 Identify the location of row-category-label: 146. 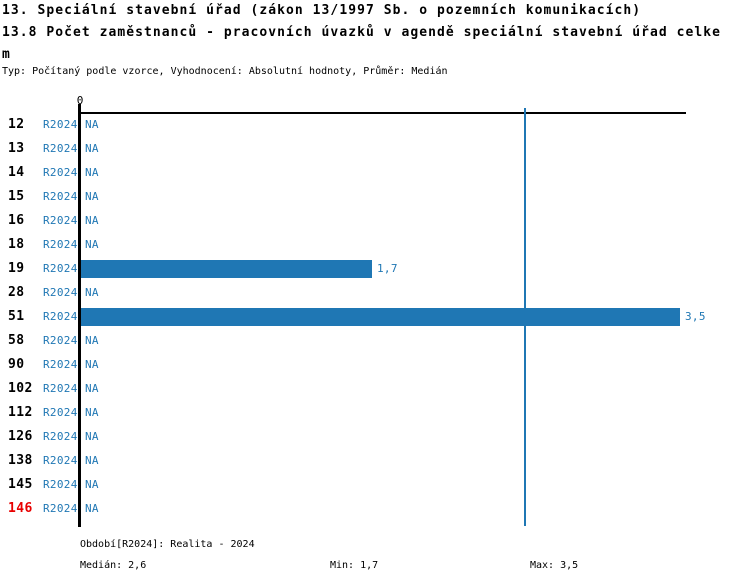
(20, 508).